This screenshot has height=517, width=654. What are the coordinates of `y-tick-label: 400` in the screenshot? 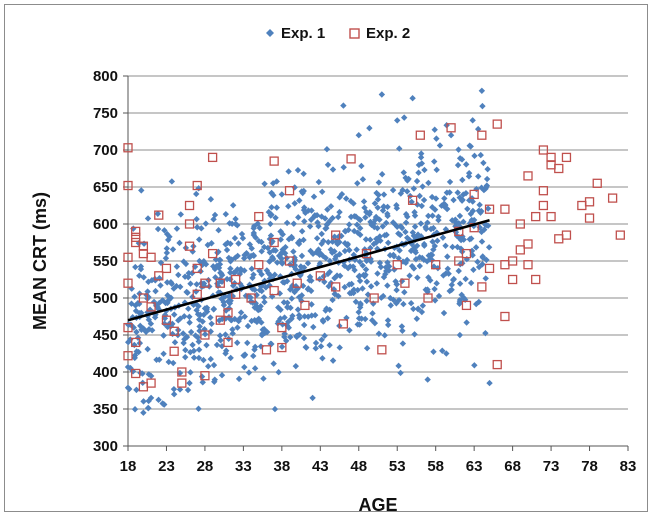 It's located at (105, 372).